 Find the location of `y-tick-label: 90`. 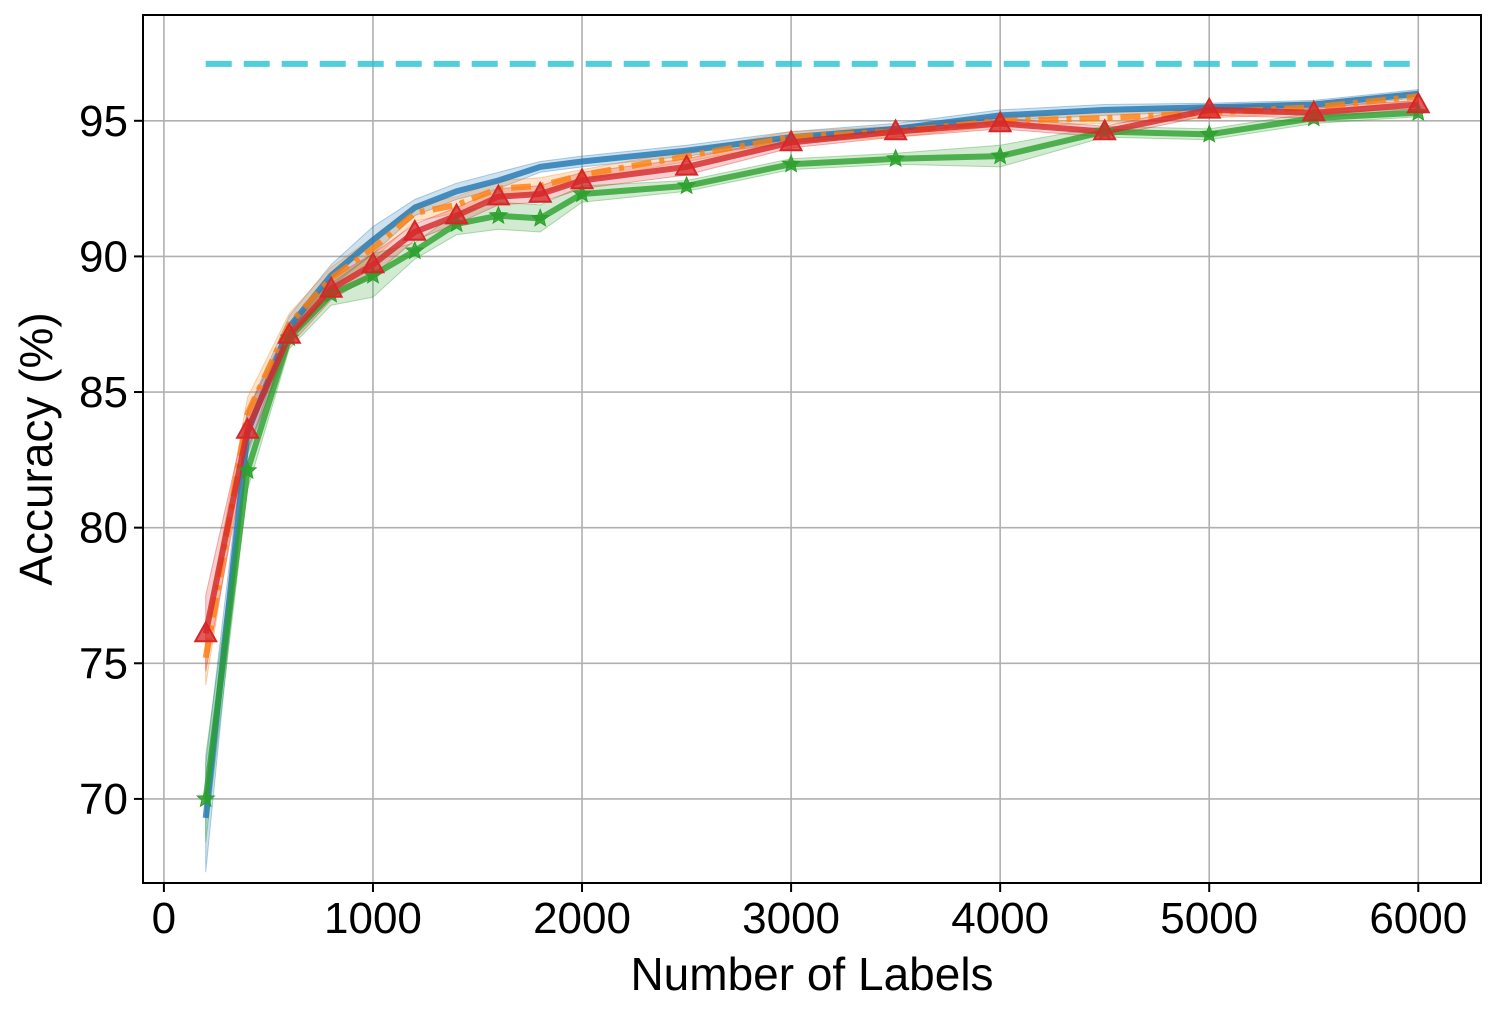

y-tick-label: 90 is located at coordinates (103, 256).